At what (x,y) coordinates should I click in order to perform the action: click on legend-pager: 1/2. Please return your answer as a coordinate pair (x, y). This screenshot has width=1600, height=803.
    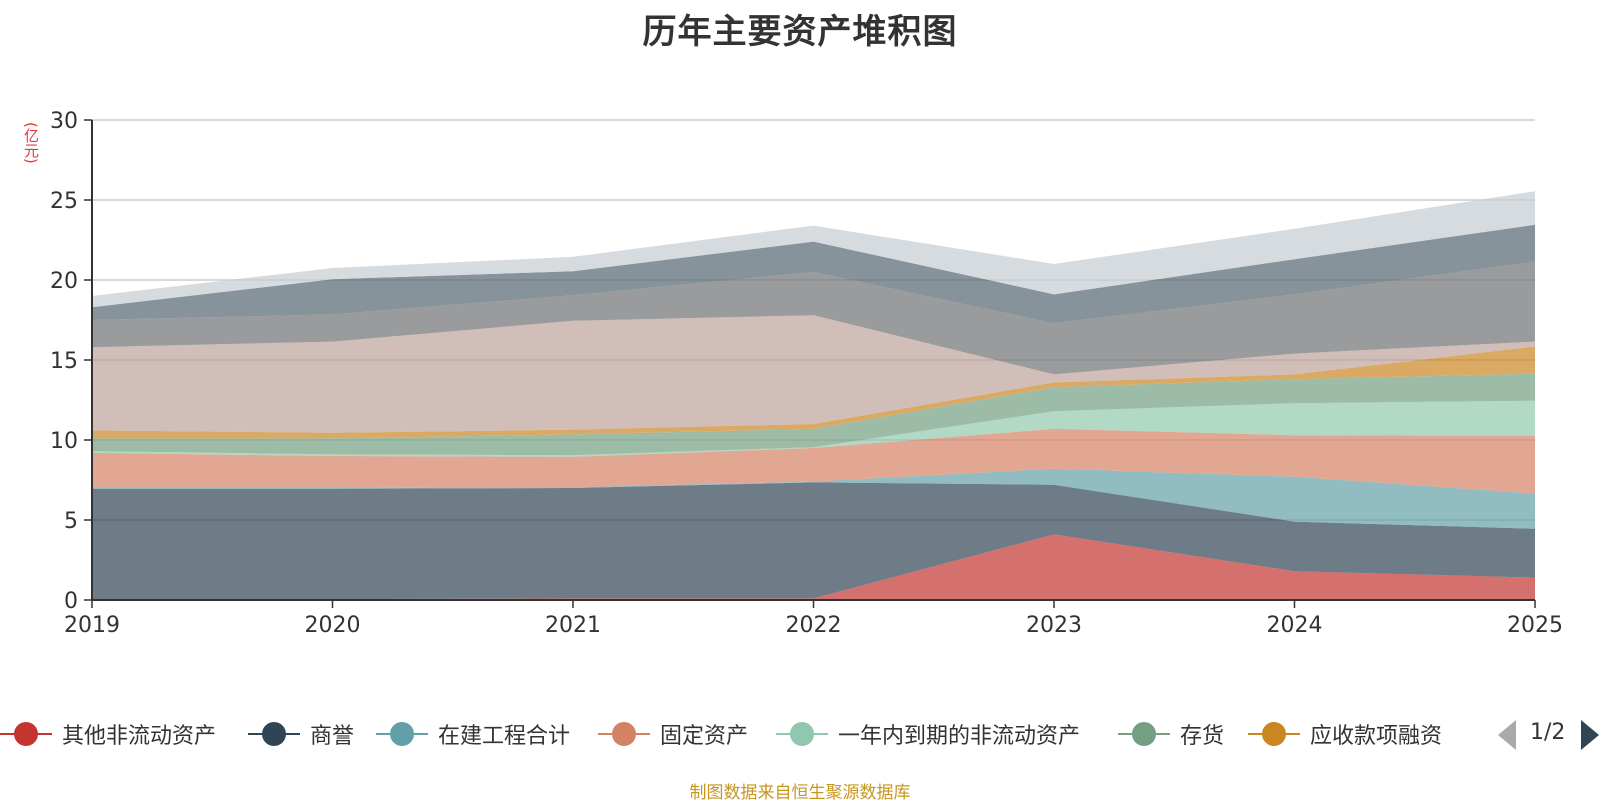
    Looking at the image, I should click on (1549, 736).